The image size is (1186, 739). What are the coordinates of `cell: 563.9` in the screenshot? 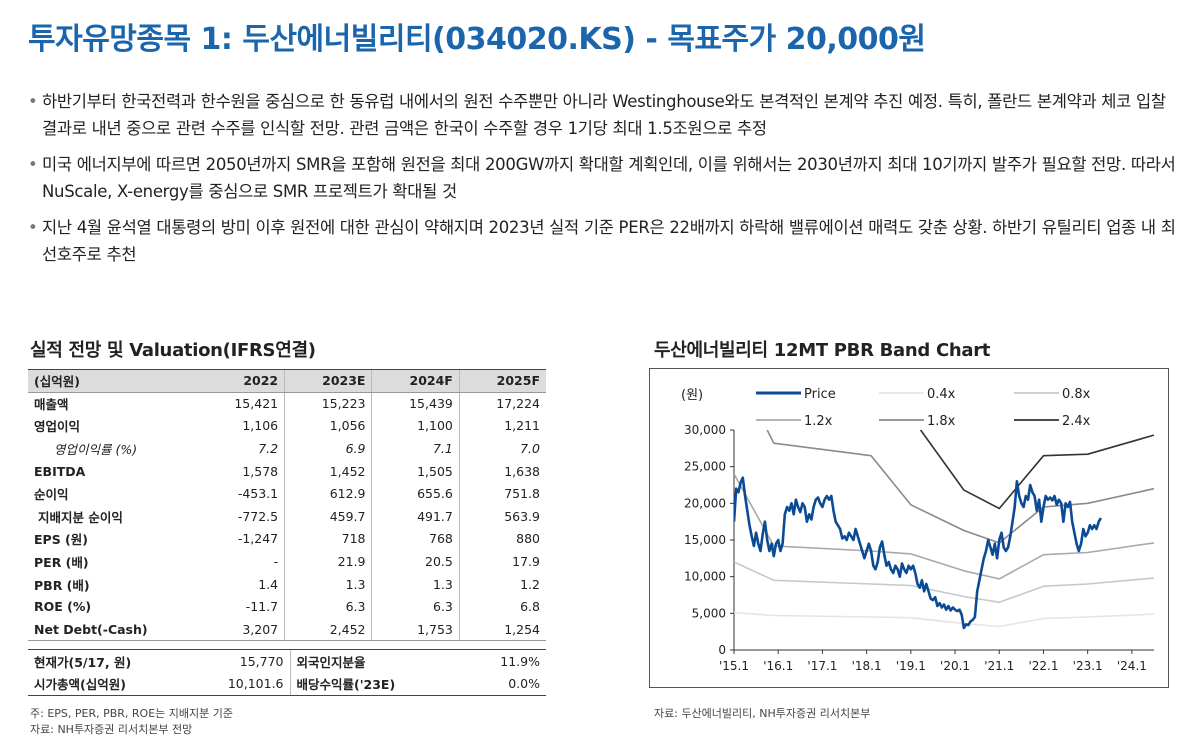 It's located at (502, 516).